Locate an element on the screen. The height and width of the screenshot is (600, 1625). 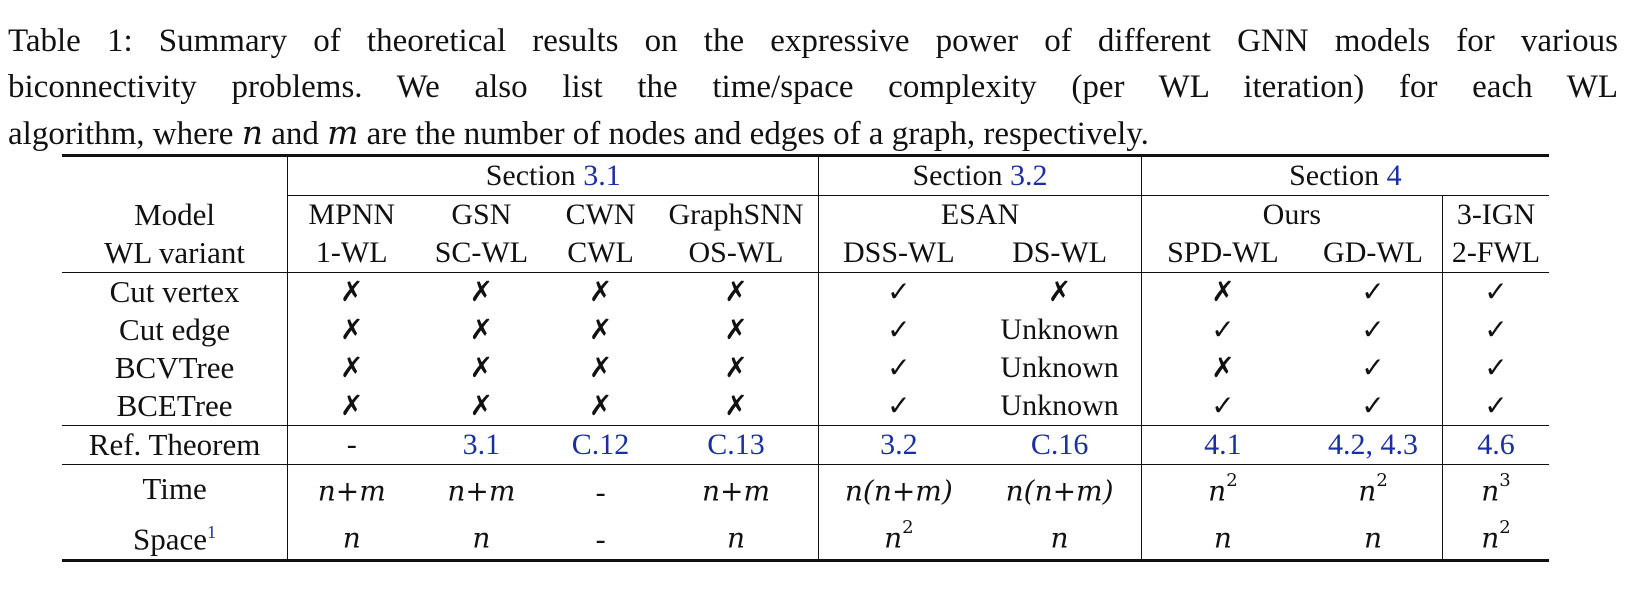
theorem-link: C.13 is located at coordinates (736, 445).